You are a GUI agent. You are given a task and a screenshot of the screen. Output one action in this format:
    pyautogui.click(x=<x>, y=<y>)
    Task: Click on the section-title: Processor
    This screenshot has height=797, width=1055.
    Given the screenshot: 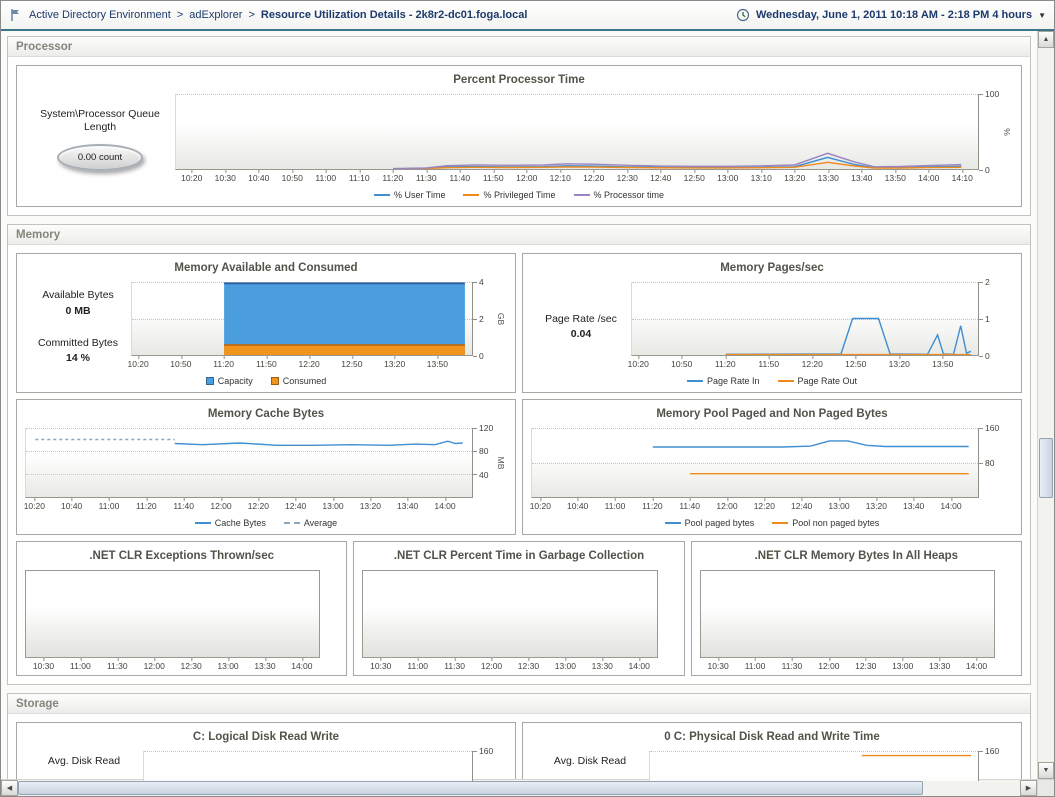 What is the action you would take?
    pyautogui.click(x=44, y=47)
    